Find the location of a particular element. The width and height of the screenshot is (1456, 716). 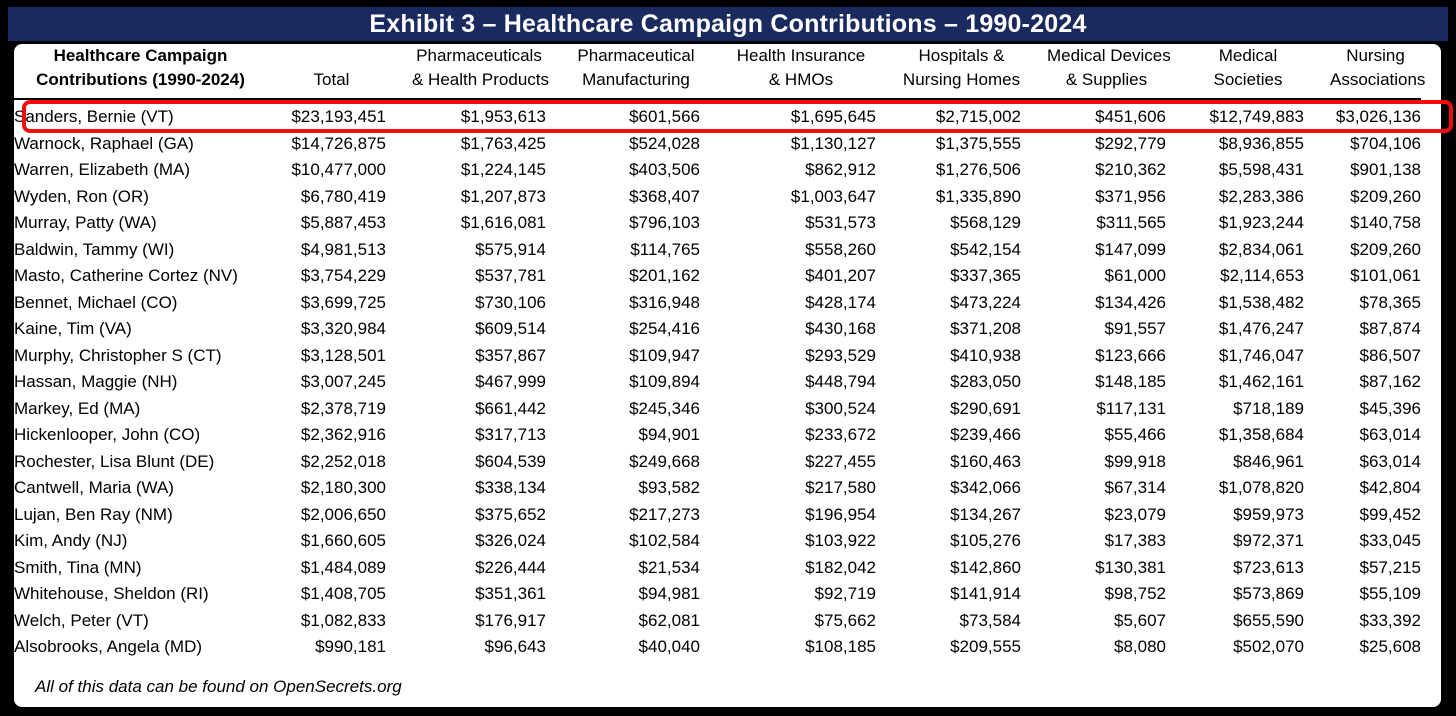

contributor-name: Masto, Catherine Cortez (NV) is located at coordinates (126, 276).